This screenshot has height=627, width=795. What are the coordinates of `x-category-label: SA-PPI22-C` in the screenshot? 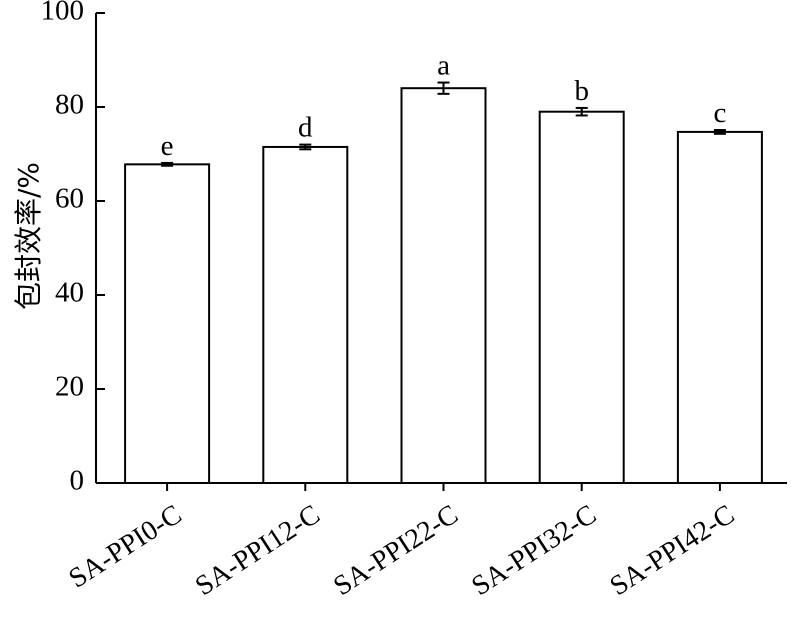 It's located at (396, 550).